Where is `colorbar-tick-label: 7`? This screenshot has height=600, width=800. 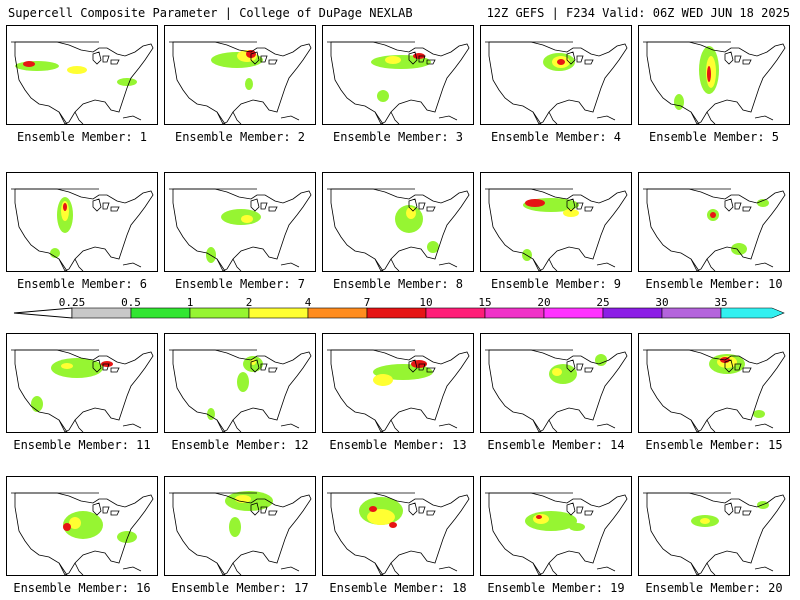
colorbar-tick-label: 7 is located at coordinates (367, 302).